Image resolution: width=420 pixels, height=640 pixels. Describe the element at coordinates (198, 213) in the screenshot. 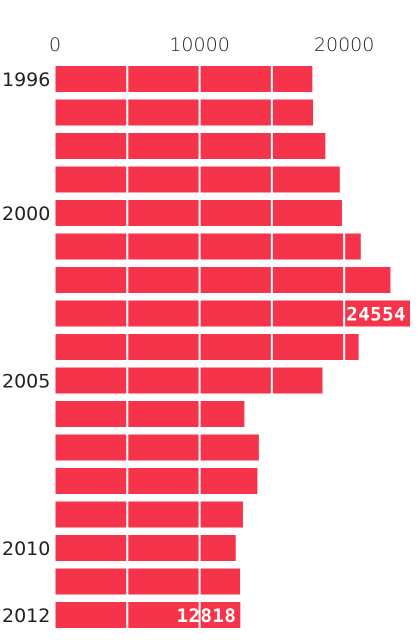

I see `bar-2000` at that location.